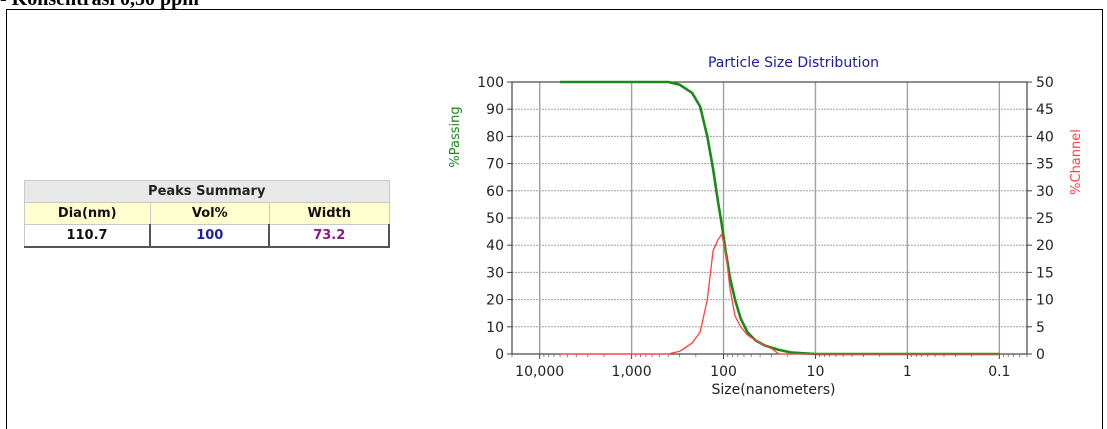  Describe the element at coordinates (1045, 165) in the screenshot. I see `y2-tick-label: 35` at that location.